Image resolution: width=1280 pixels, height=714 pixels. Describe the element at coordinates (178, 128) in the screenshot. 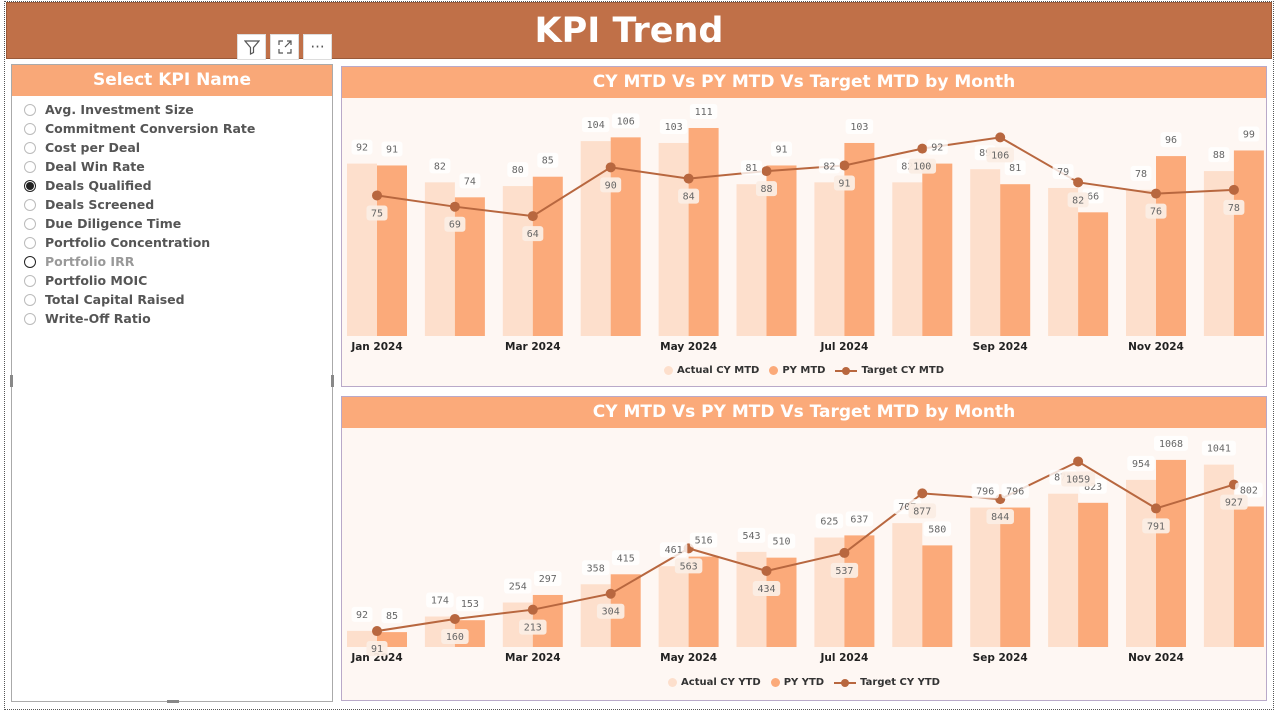

I see `slicer-item: Commitment Conversion Rate` at that location.